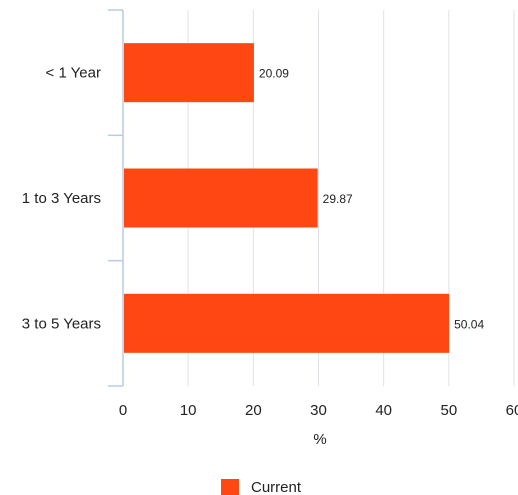 The height and width of the screenshot is (495, 518). Describe the element at coordinates (469, 324) in the screenshot. I see `value-label-2: 50.04` at that location.